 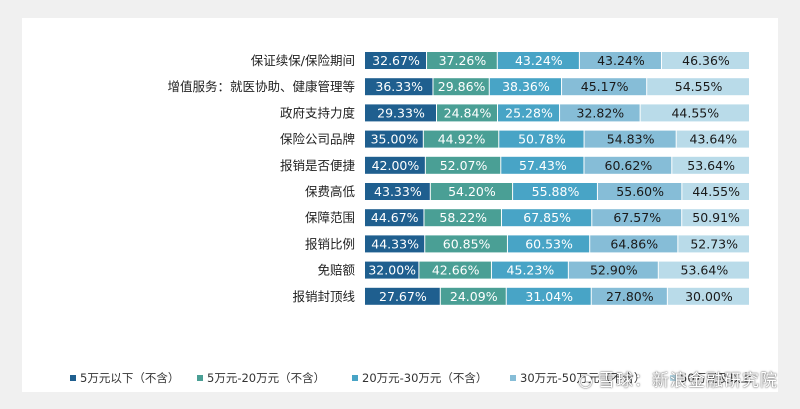 I want to click on data-label: 43.33%, so click(x=398, y=191).